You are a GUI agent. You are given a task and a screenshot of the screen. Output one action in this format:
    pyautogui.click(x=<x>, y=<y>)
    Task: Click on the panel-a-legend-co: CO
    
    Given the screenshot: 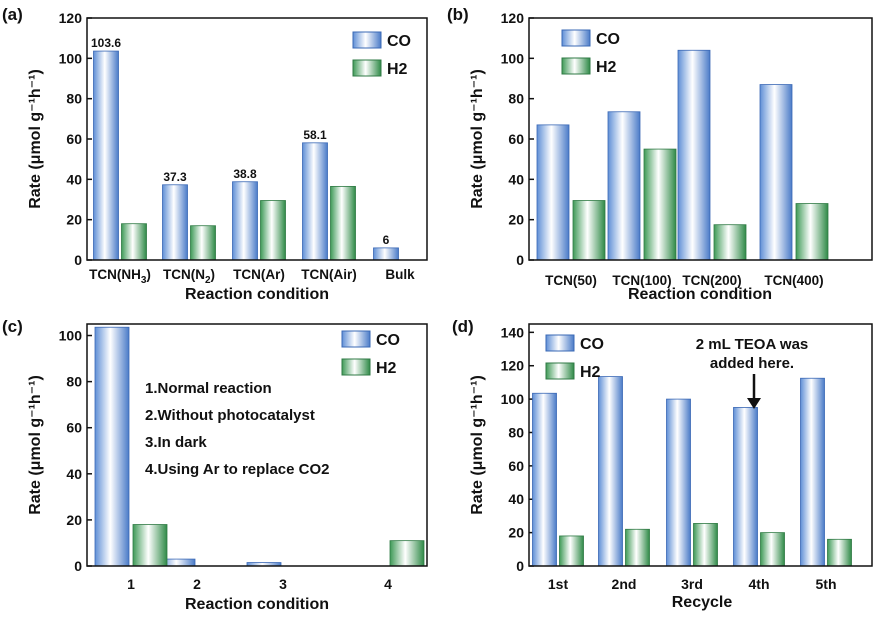 What is the action you would take?
    pyautogui.click(x=399, y=41)
    